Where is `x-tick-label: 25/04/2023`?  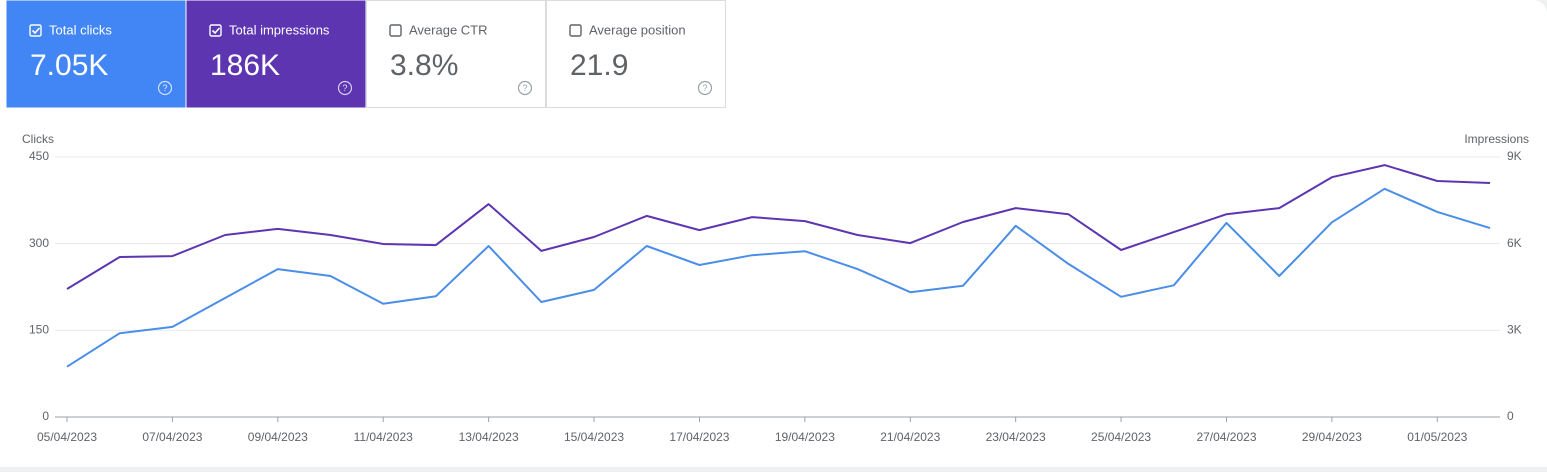 x-tick-label: 25/04/2023 is located at coordinates (1121, 437).